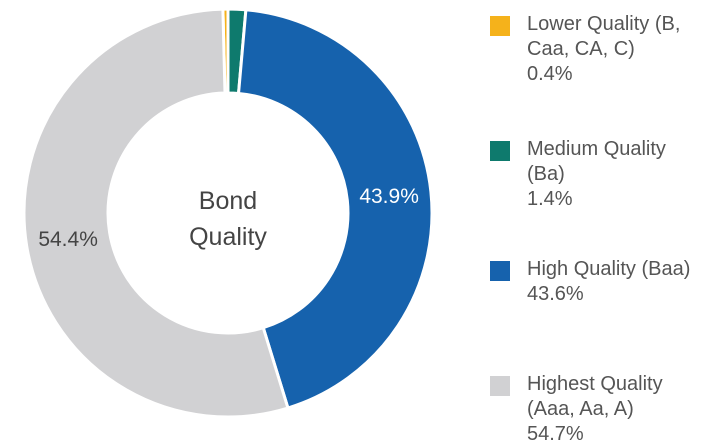  What do you see at coordinates (596, 161) in the screenshot?
I see `legend-label: Medium Quality (Ba)` at bounding box center [596, 161].